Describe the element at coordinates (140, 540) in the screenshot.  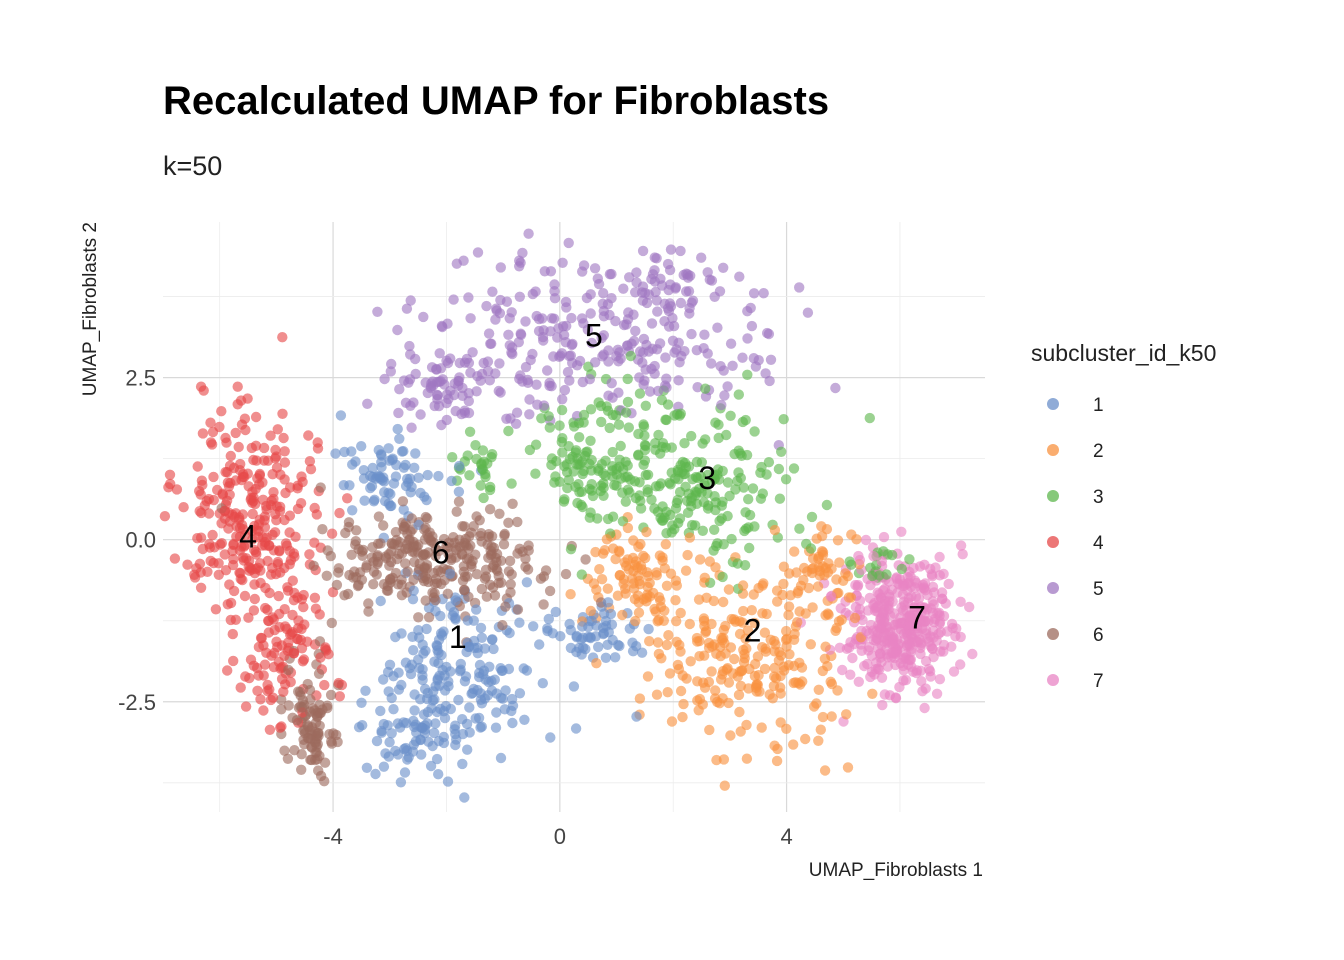
I see `y-tick-label: 0.0` at that location.